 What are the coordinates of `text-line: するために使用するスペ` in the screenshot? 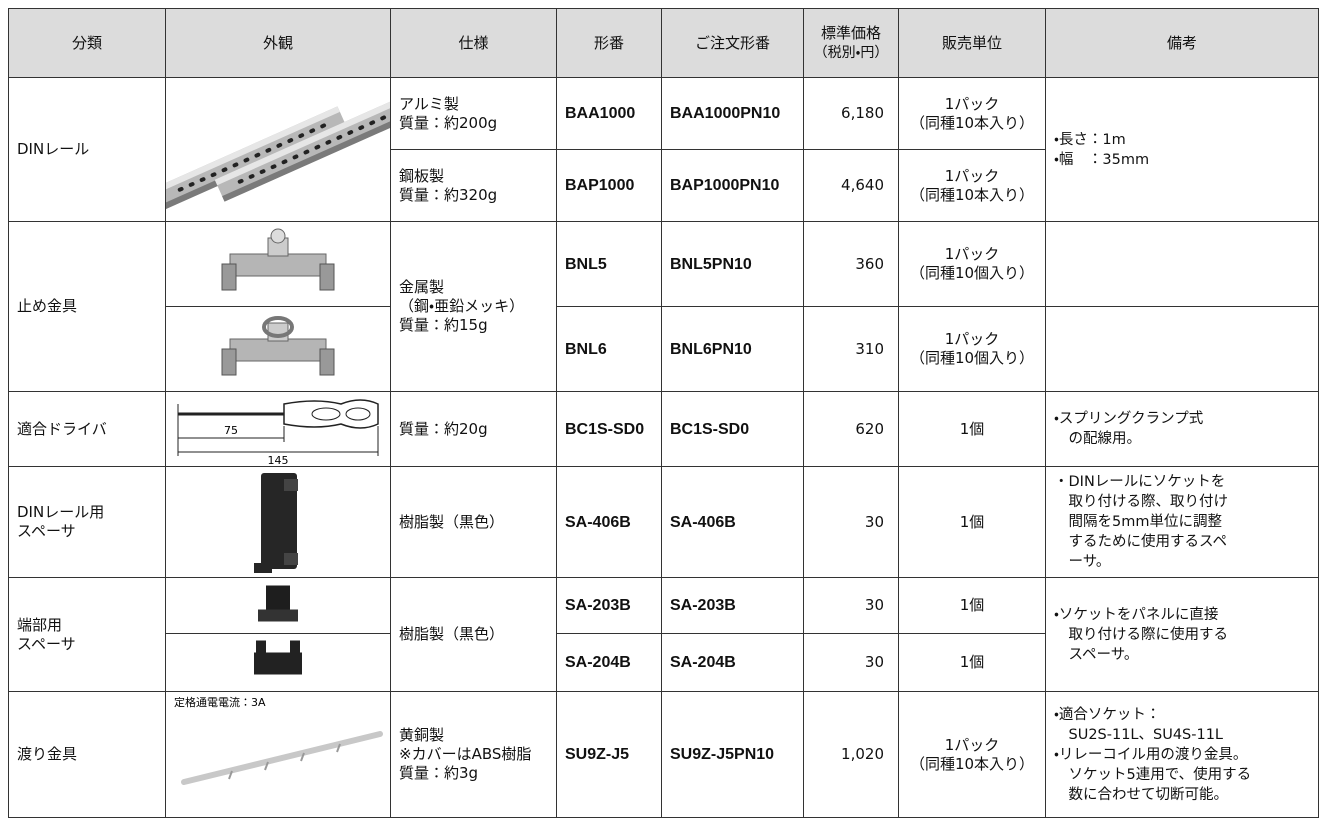 It's located at (1147, 542).